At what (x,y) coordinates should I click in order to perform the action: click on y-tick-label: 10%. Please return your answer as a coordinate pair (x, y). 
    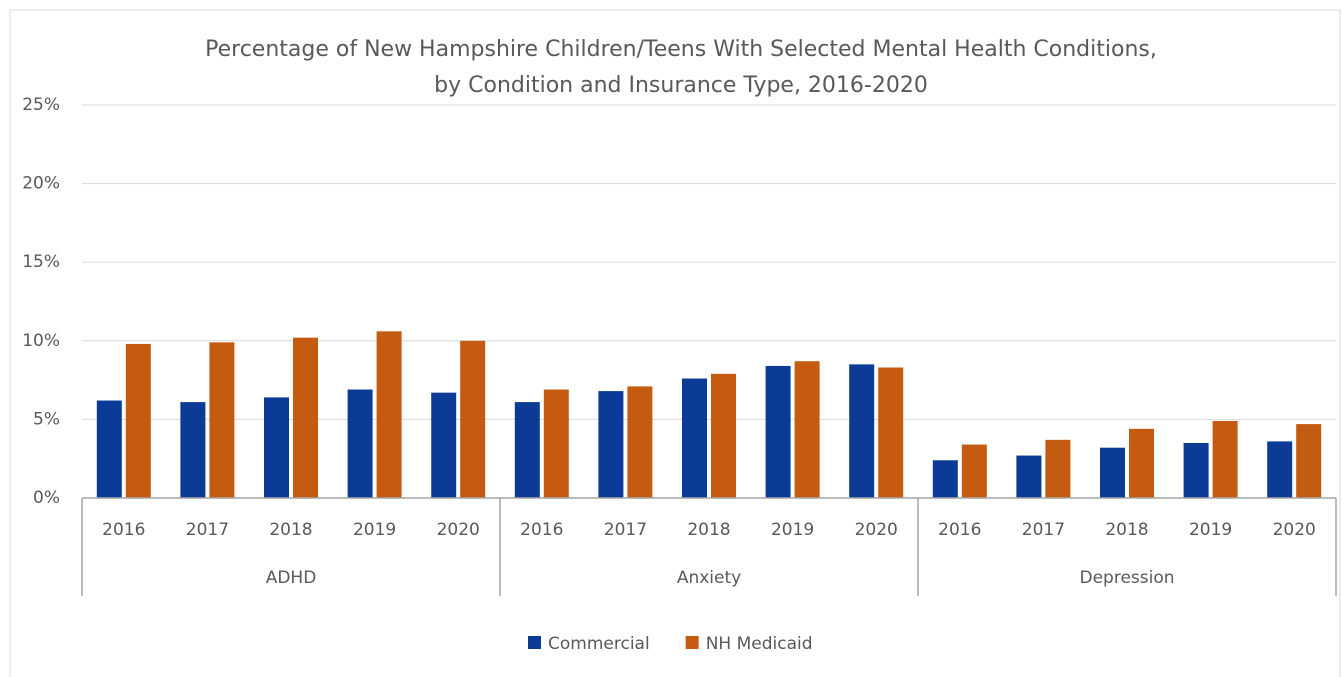
    Looking at the image, I should click on (41, 341).